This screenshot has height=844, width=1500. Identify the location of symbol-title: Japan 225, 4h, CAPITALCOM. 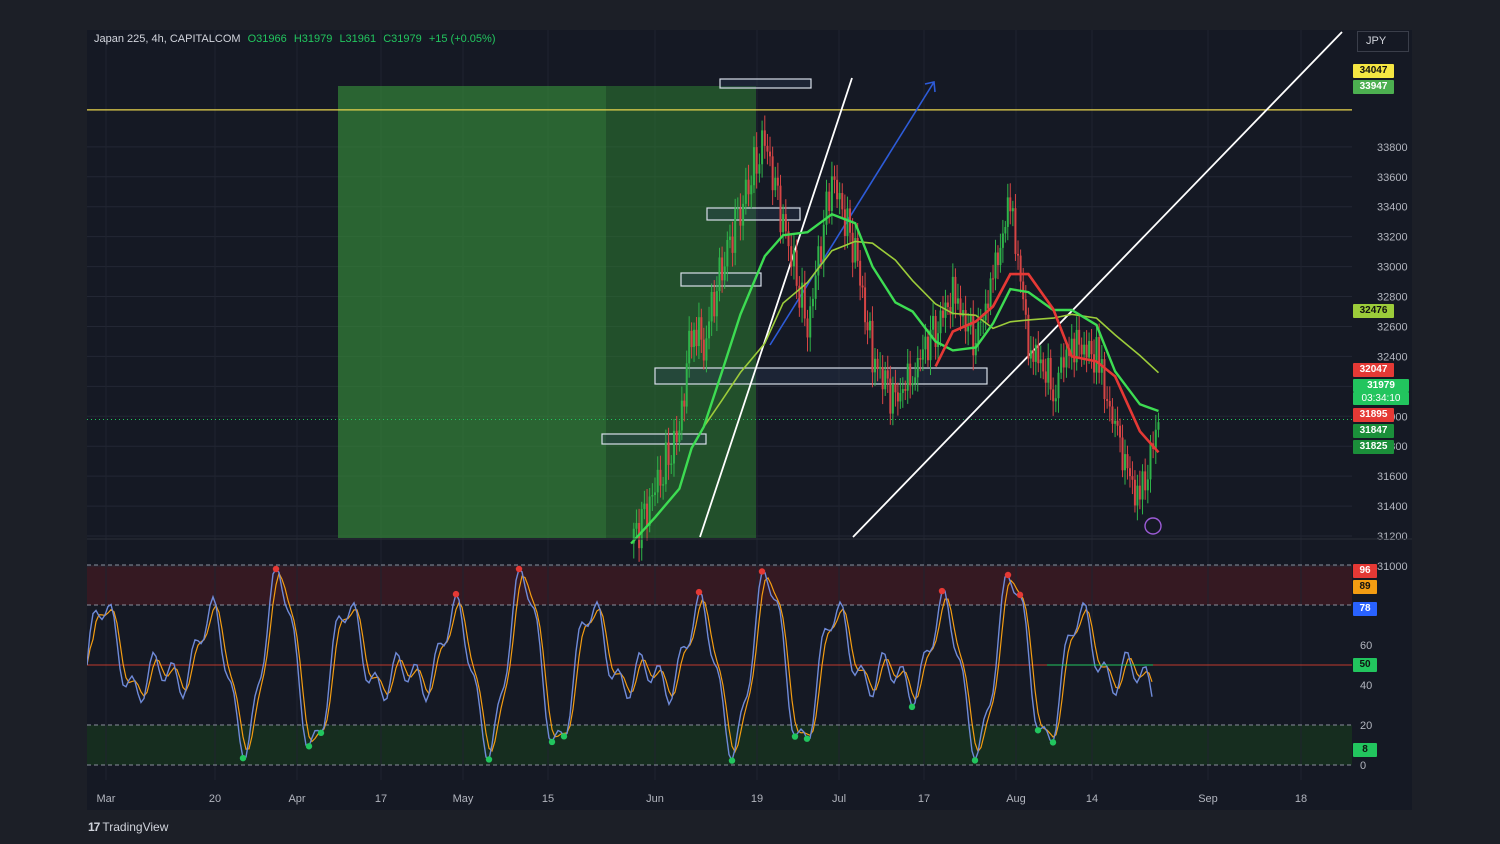
(167, 39).